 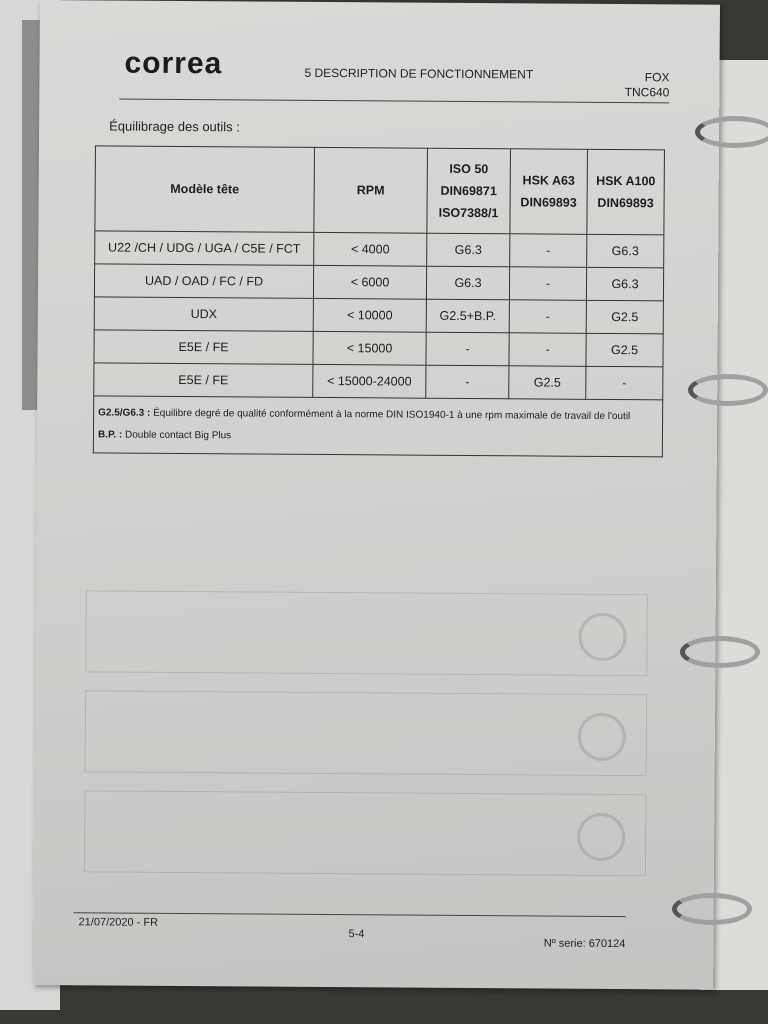 I want to click on col-header-model: Modèle tête, so click(x=204, y=189).